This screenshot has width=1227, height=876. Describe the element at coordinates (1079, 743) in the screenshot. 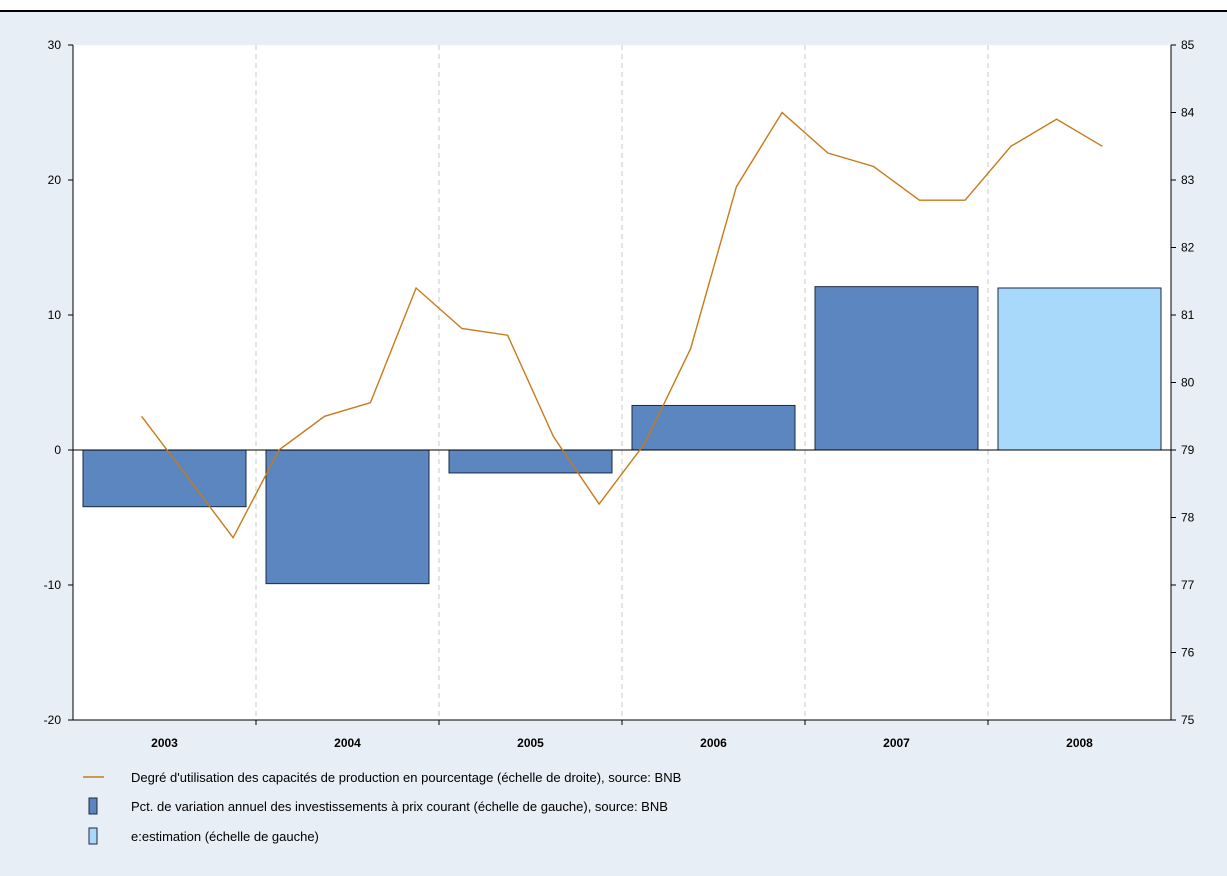

I see `category-label-2008: 2008` at that location.